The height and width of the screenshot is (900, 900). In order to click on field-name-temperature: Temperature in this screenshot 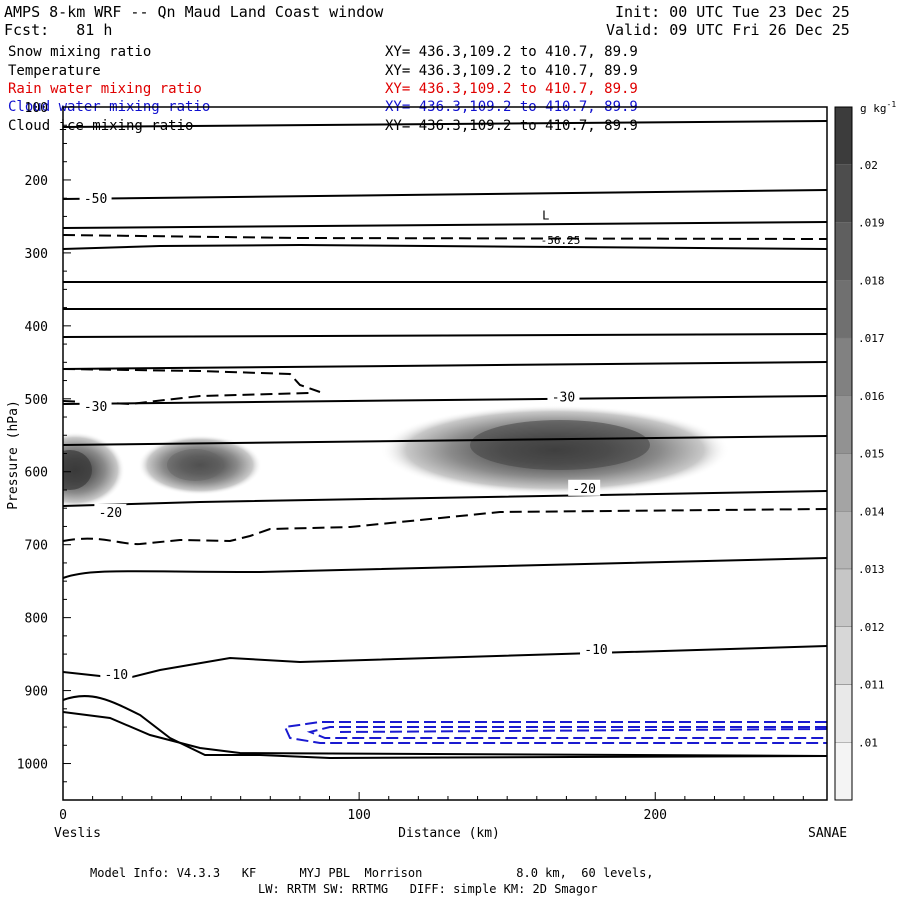, I will do `click(54, 71)`.